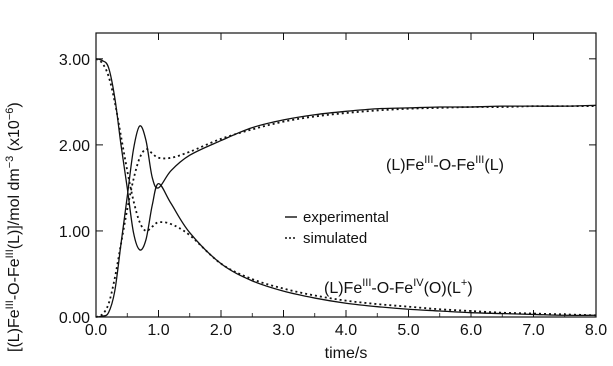 This screenshot has height=366, width=613. What do you see at coordinates (346, 353) in the screenshot?
I see `x-axis-title: time/s` at bounding box center [346, 353].